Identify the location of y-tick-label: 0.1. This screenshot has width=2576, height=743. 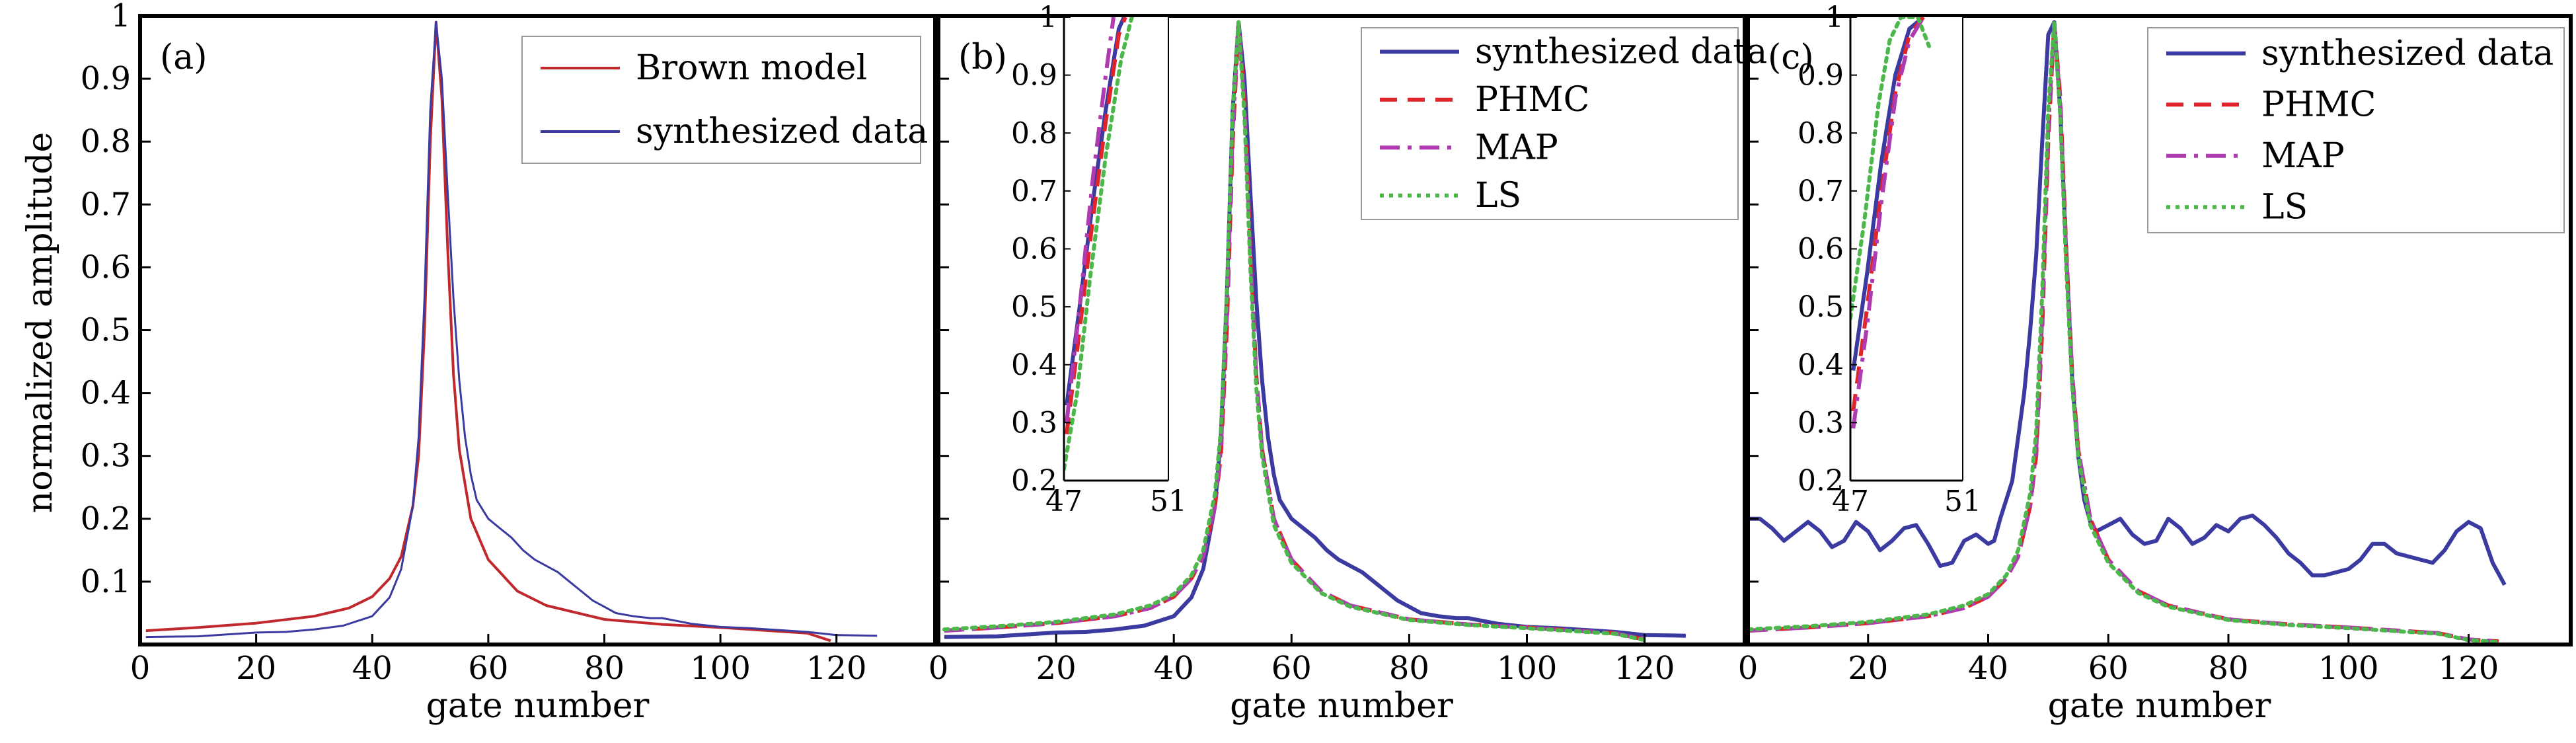
(106, 581).